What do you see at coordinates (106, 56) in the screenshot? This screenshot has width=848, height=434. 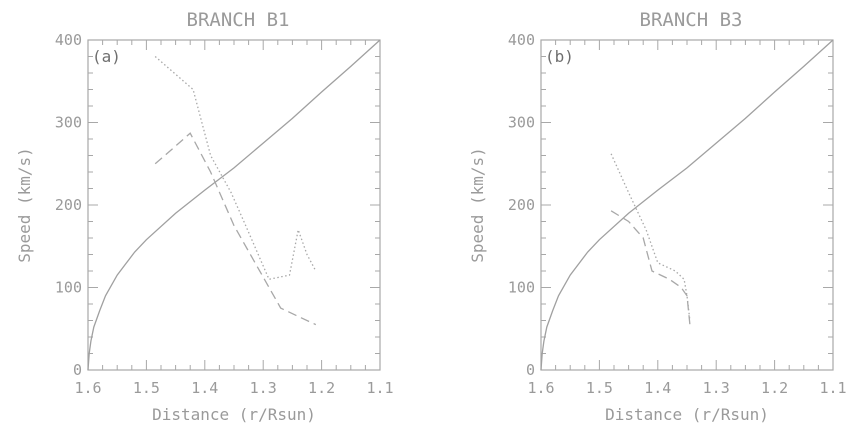 I see `panel-label: (a)` at bounding box center [106, 56].